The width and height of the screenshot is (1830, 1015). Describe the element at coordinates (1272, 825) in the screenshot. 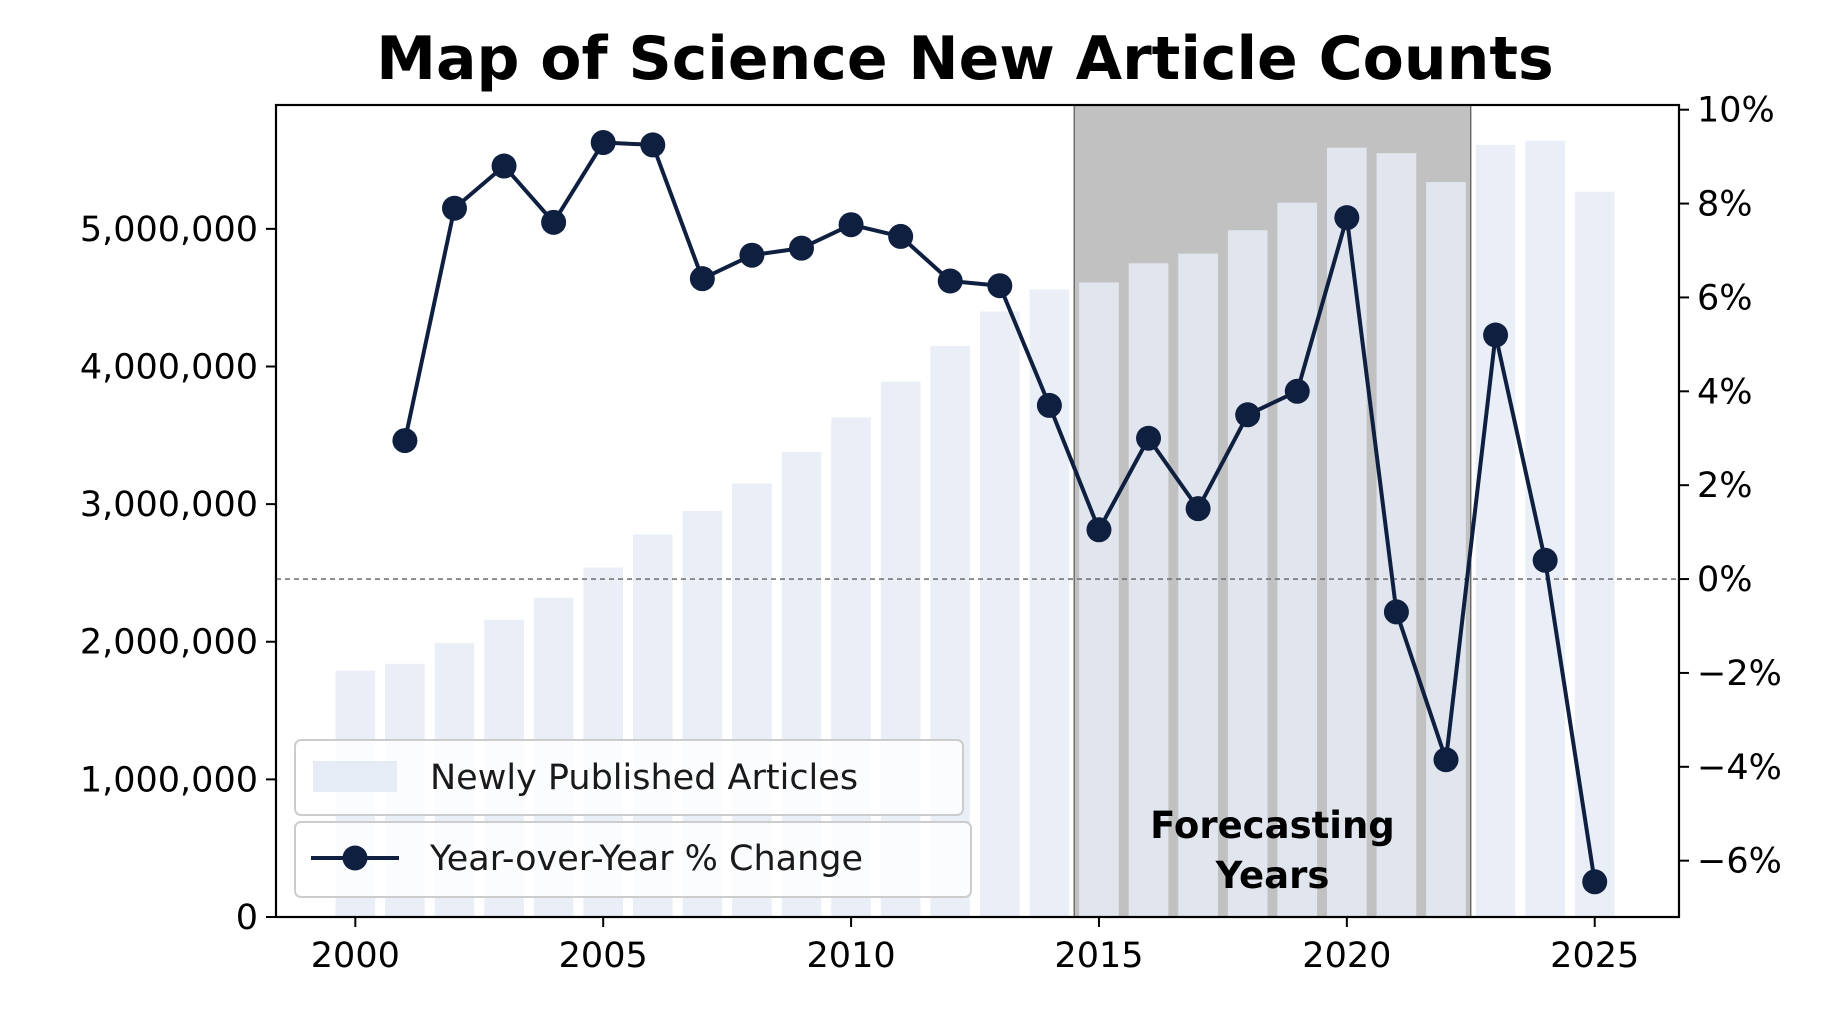

I see `forecast-label-line-1: Forecasting` at that location.